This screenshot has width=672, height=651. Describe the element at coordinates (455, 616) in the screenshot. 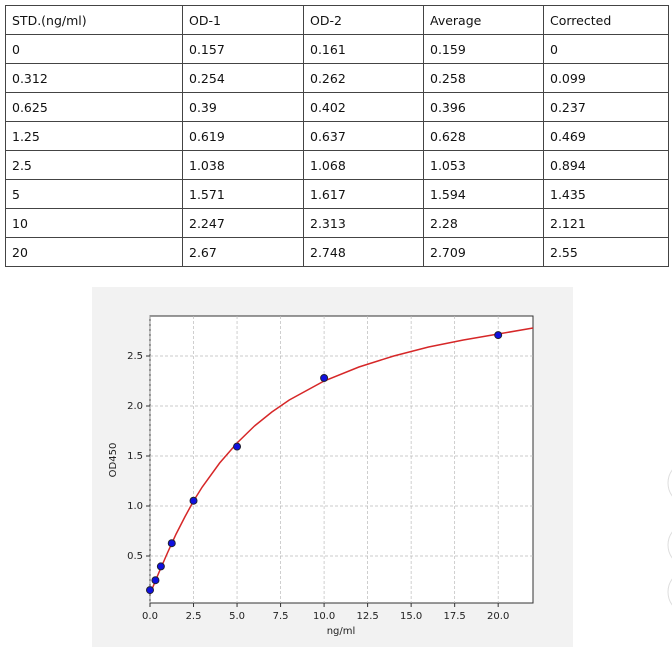

I see `x-tick-label: 17.5` at that location.